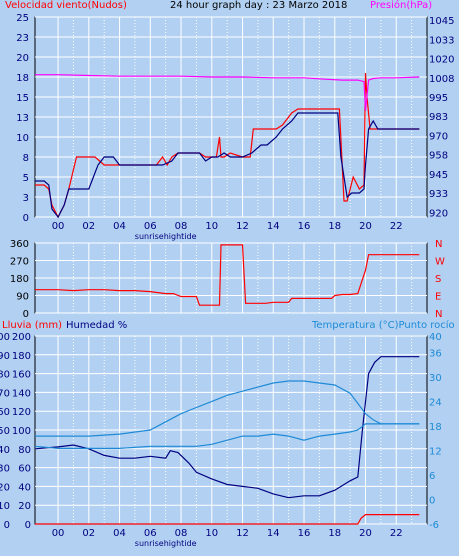 This screenshot has width=459, height=556. What do you see at coordinates (24, 487) in the screenshot?
I see `humidity-tick-label: 40` at bounding box center [24, 487].